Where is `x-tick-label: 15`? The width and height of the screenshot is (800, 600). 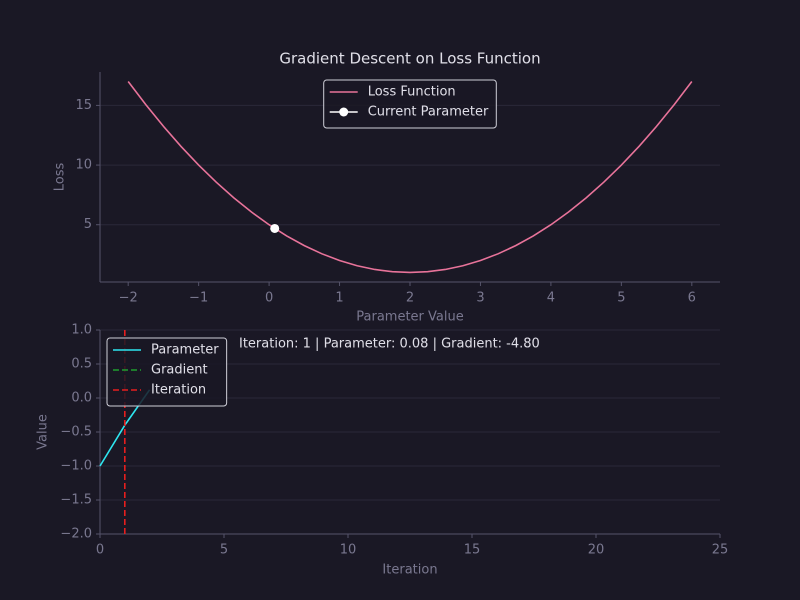
x-tick-label: 15 is located at coordinates (472, 550).